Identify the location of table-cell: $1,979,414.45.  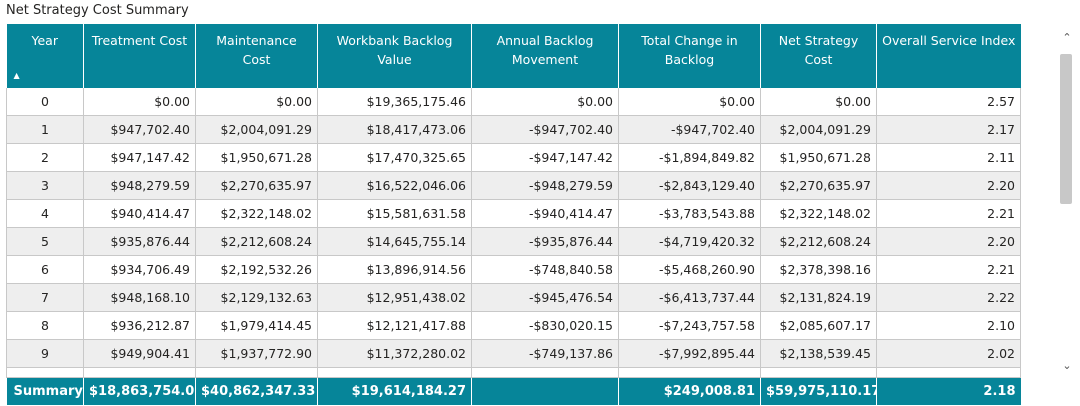
(256, 325).